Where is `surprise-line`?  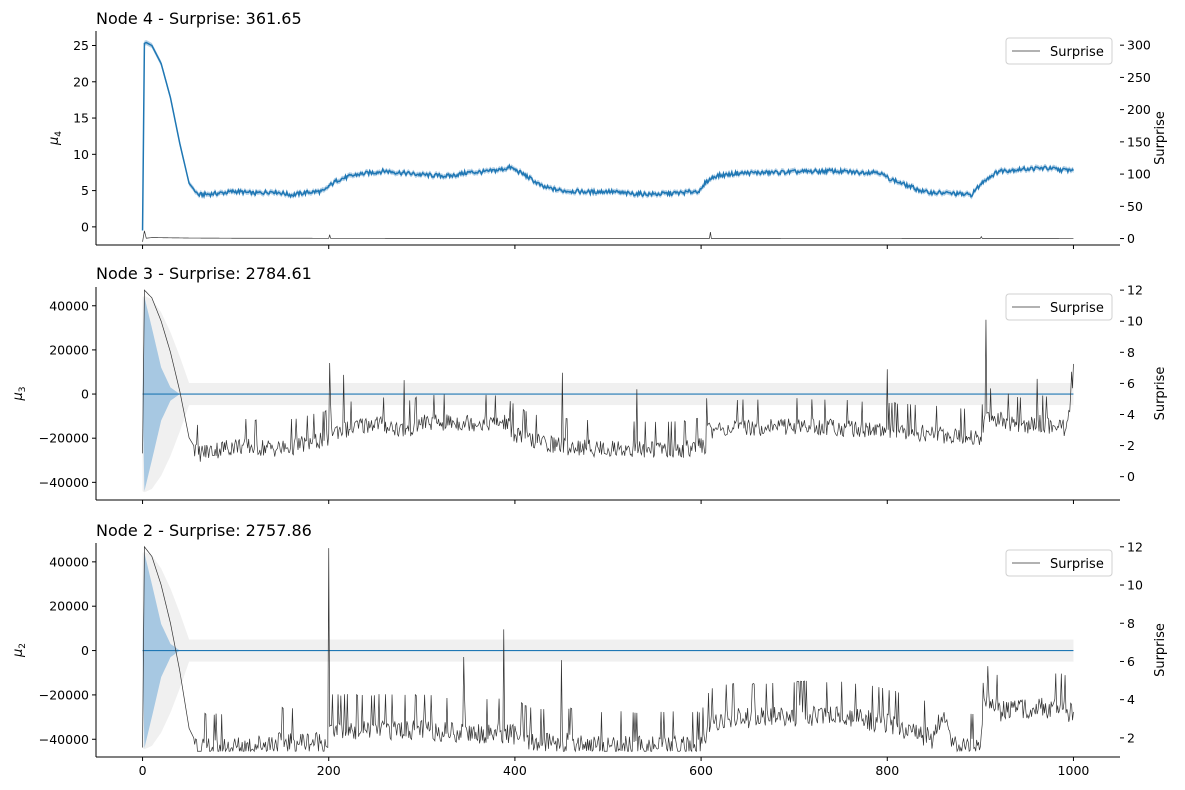 surprise-line is located at coordinates (608, 236).